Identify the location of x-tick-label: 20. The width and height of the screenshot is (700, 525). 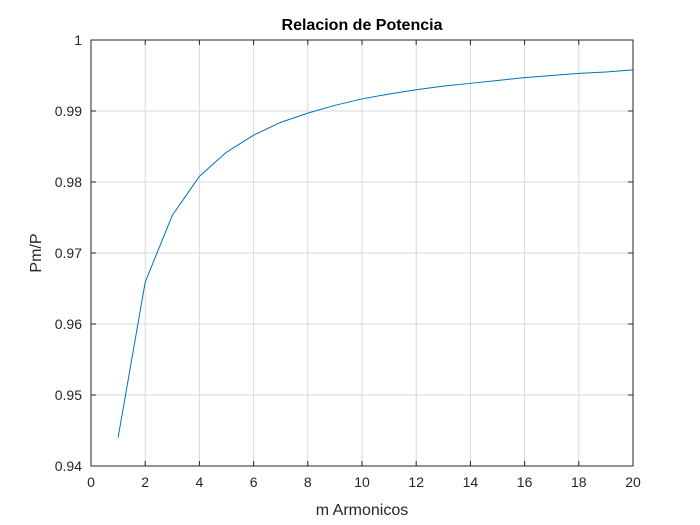
(633, 482).